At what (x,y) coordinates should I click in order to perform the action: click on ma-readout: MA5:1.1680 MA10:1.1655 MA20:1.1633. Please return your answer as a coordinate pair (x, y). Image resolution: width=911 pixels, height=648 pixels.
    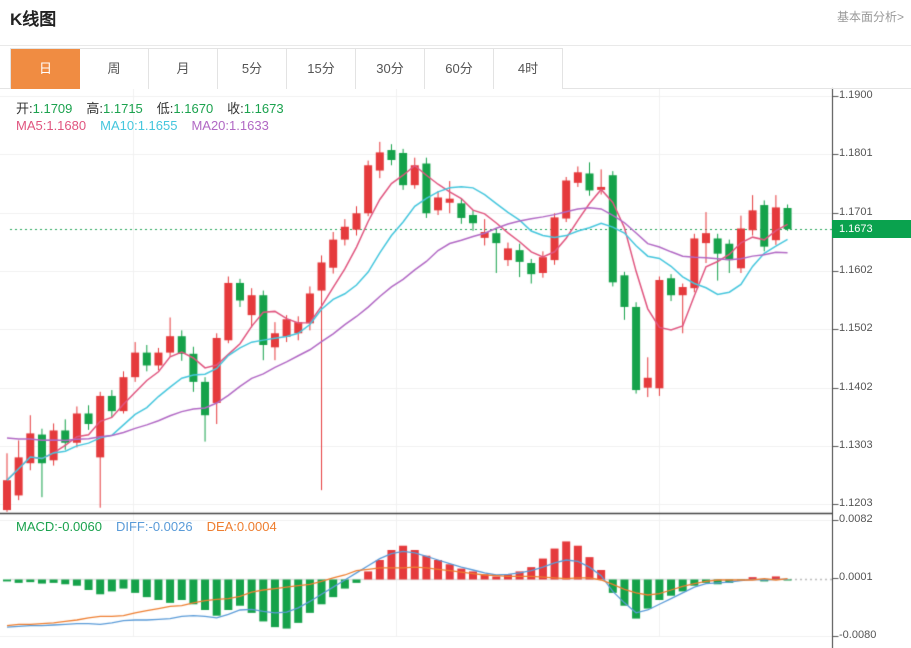
    Looking at the image, I should click on (149, 125).